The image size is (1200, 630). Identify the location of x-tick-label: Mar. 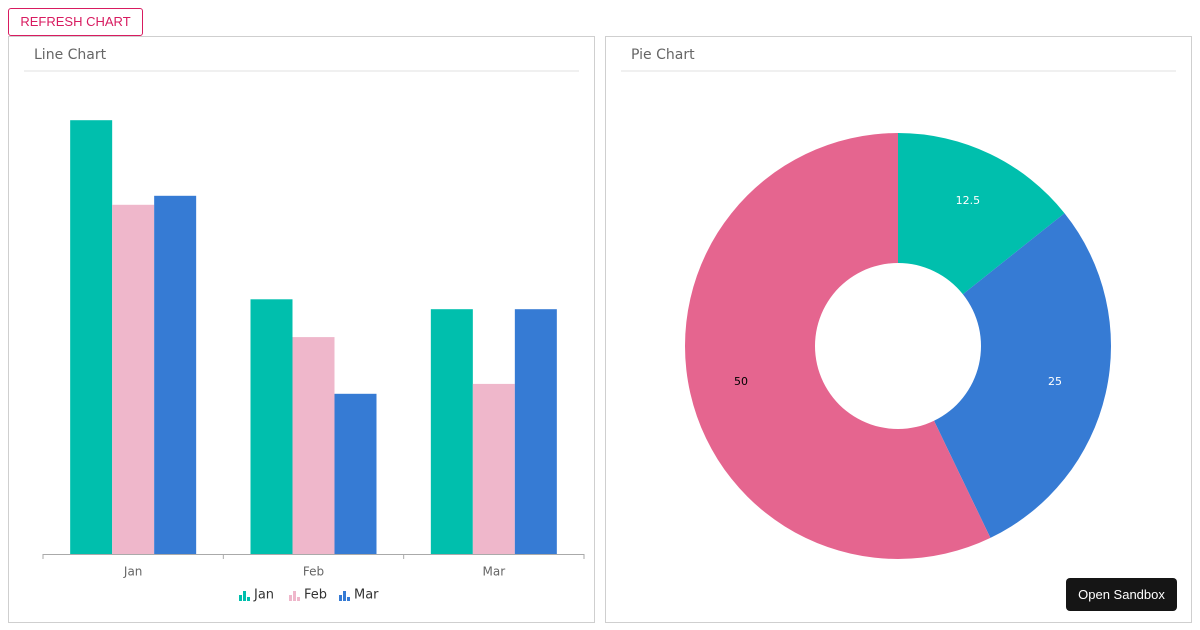
(494, 572).